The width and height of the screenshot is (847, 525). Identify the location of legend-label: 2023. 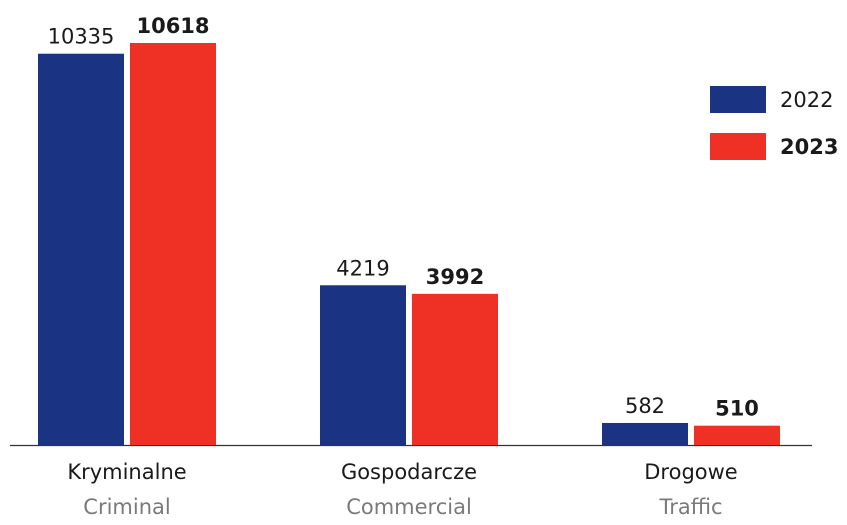
(809, 147).